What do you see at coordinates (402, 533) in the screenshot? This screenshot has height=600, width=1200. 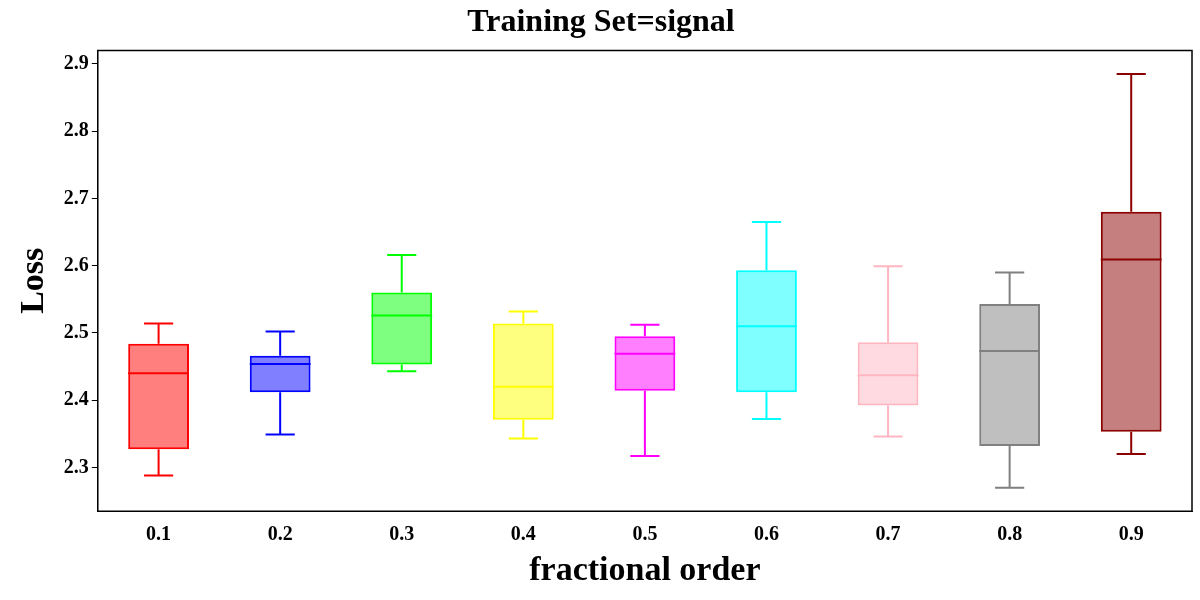 I see `x-tick-label: 0.3` at bounding box center [402, 533].